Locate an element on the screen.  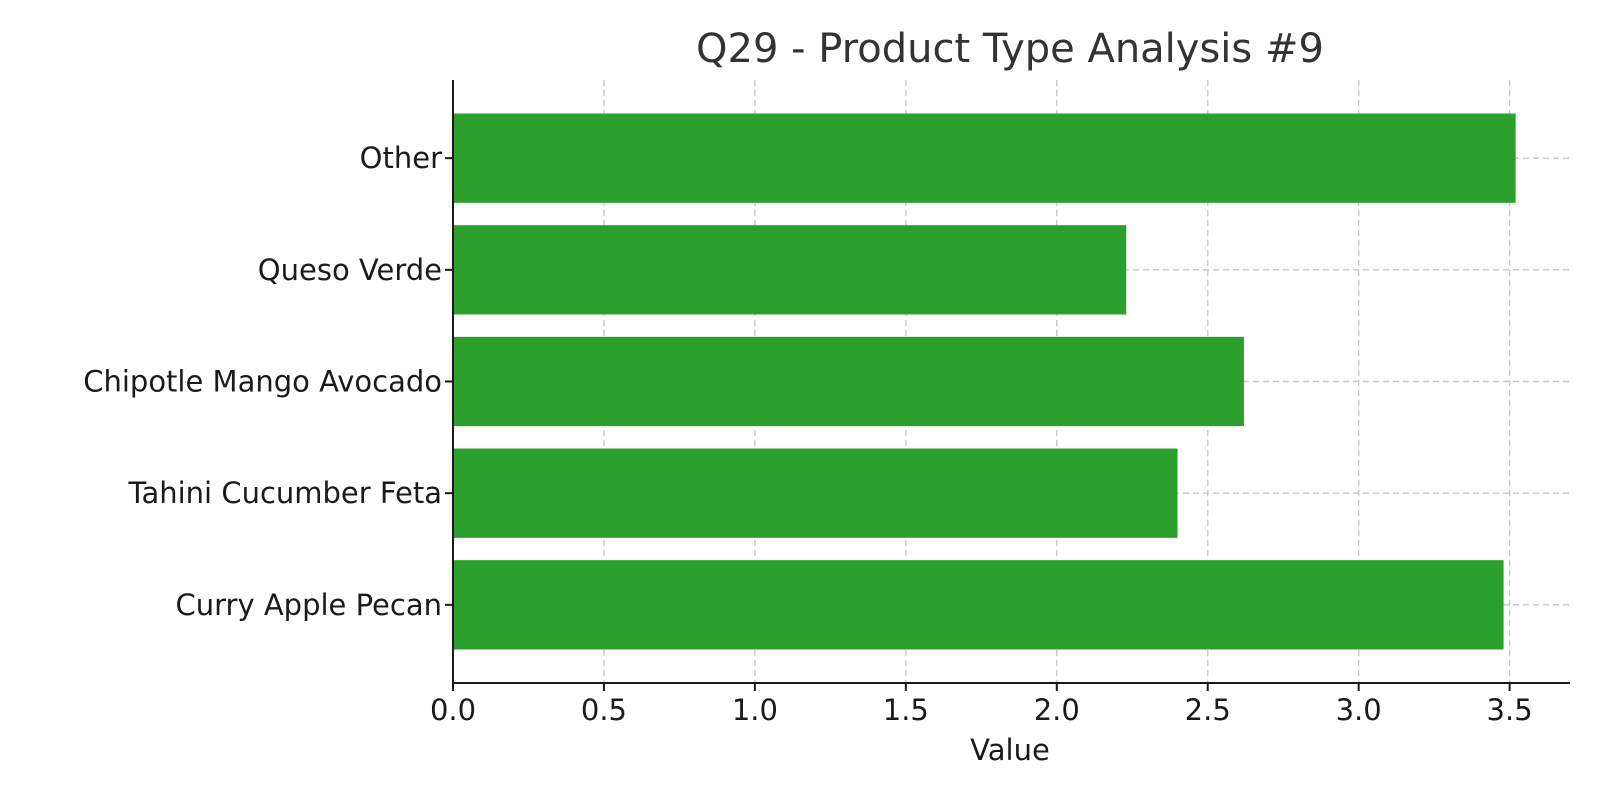
y-tick-label: Tahini Cucumber Feta is located at coordinates (285, 493).